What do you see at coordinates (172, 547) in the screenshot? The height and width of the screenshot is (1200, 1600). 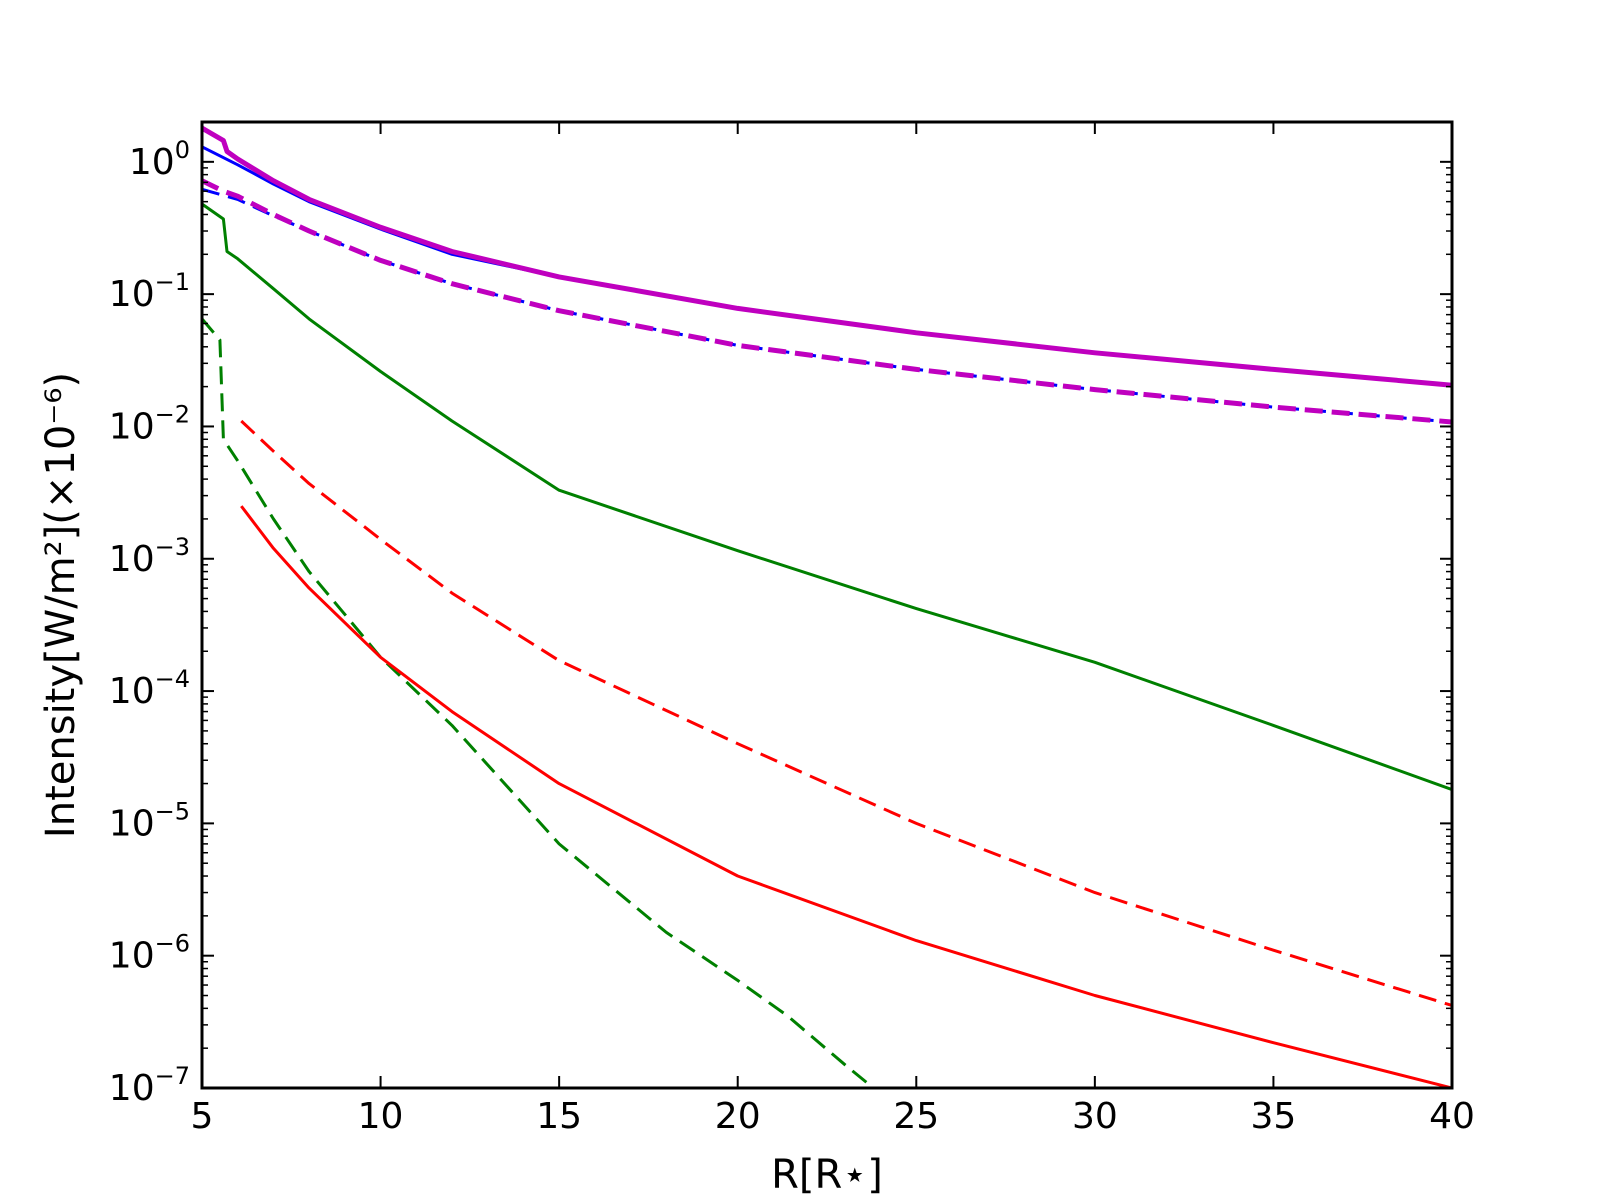 I see `y-tick-label-exponent: −3` at bounding box center [172, 547].